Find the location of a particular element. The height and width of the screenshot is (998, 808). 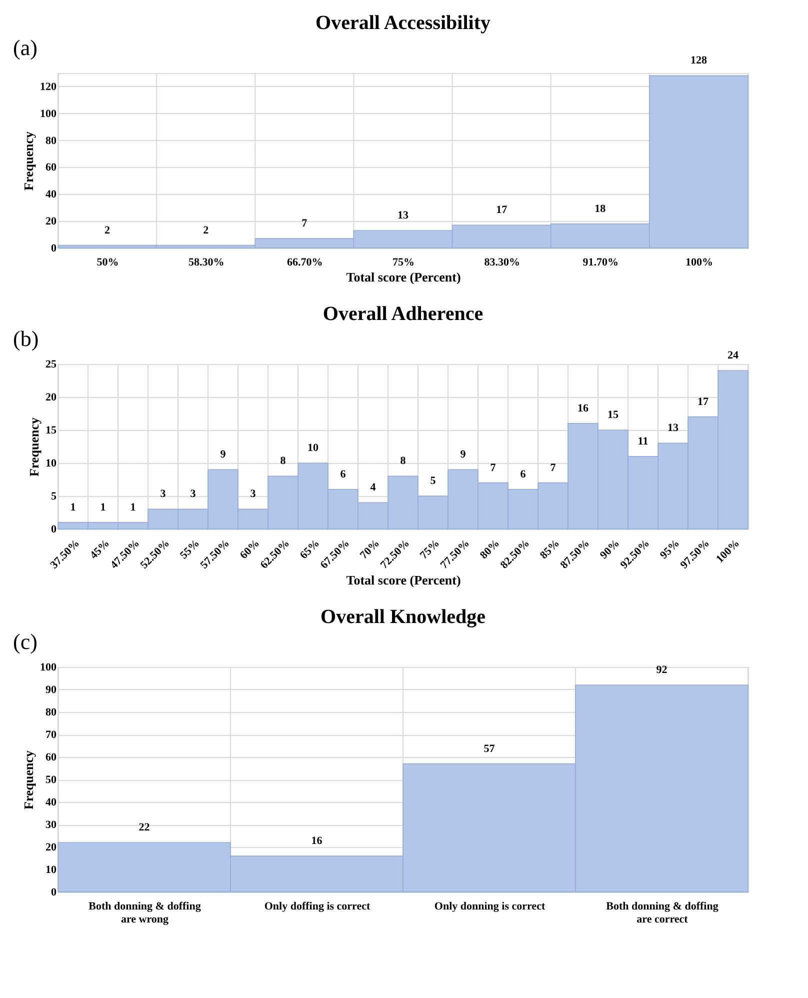

x-tick-label: 70% is located at coordinates (370, 550).